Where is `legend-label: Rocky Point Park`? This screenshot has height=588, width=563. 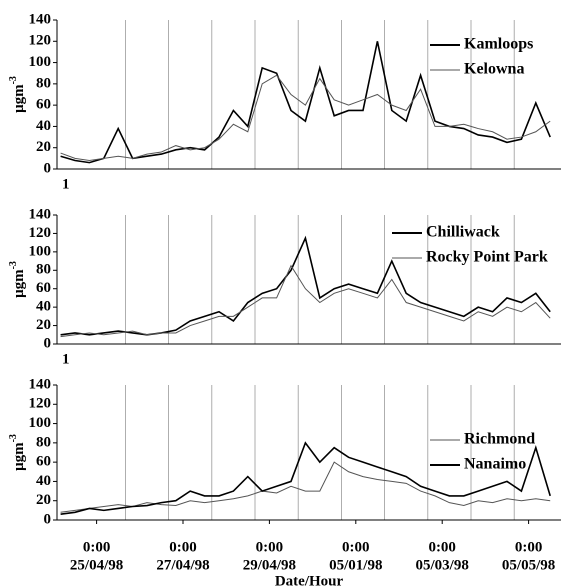
legend-label: Rocky Point Park is located at coordinates (487, 257).